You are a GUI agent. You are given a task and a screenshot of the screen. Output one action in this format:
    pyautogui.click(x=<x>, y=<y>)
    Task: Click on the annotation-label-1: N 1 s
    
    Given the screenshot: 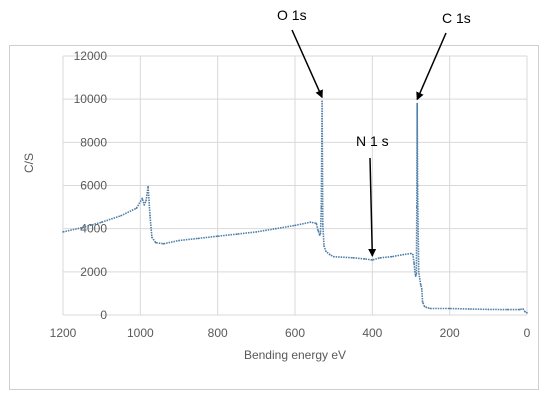 What is the action you would take?
    pyautogui.click(x=372, y=141)
    